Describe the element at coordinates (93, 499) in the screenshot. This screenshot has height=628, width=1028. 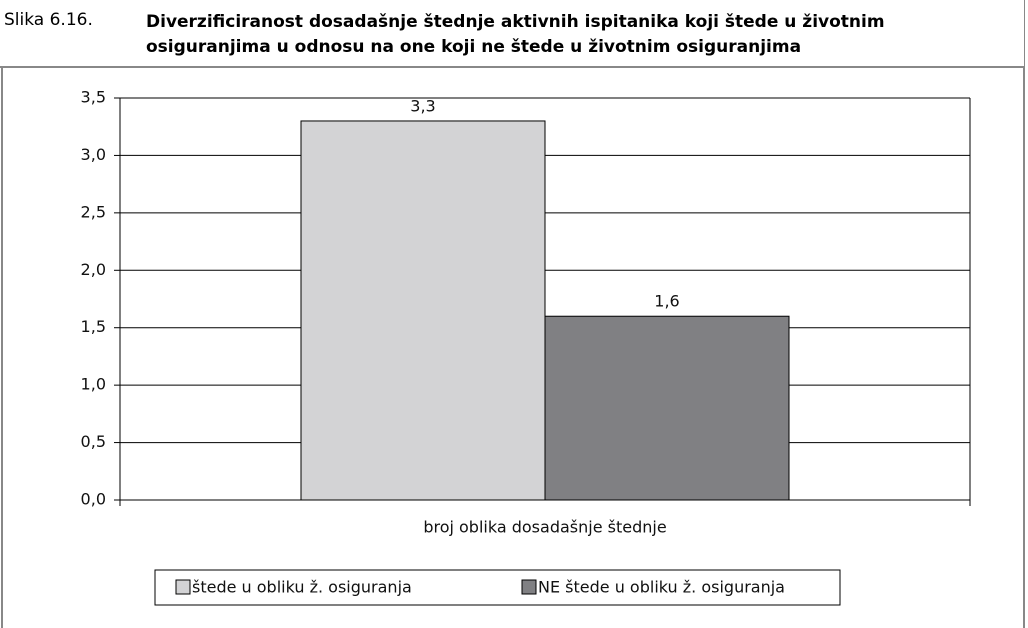
I see `y-tick-label: 0,0` at that location.